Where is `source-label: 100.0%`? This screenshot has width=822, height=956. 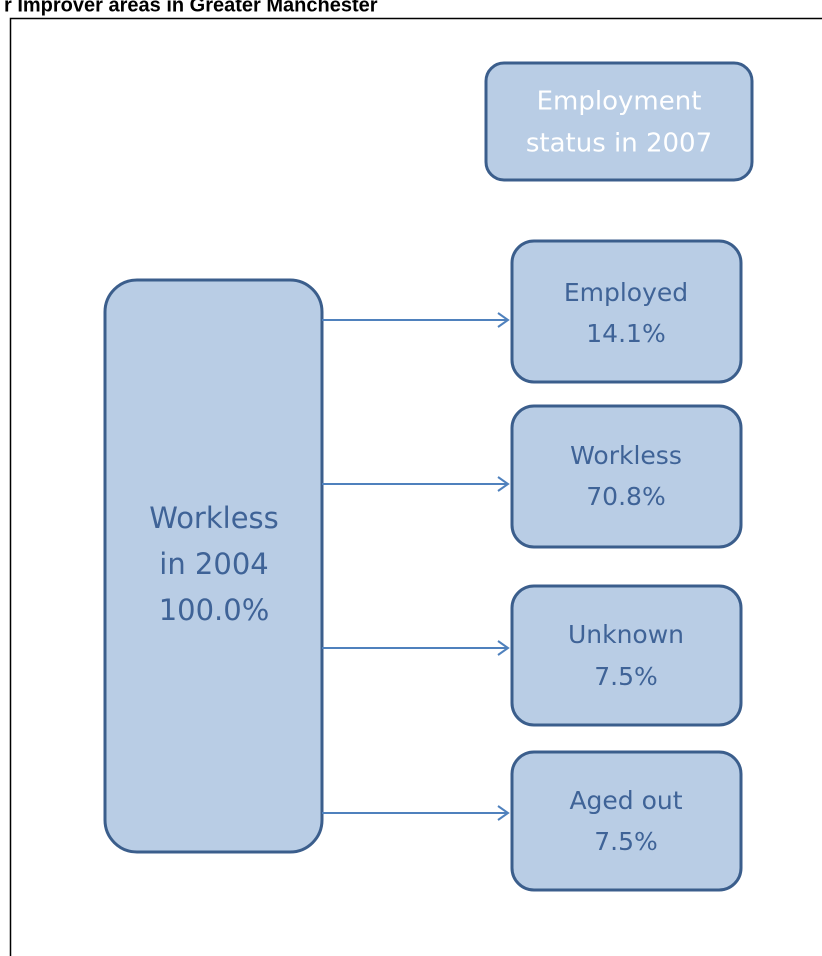 source-label: 100.0% is located at coordinates (214, 610).